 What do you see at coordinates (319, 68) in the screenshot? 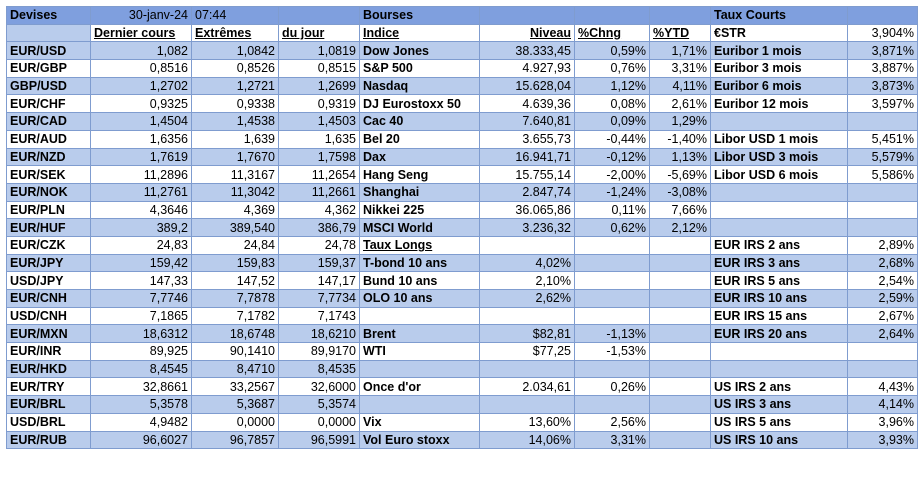
I see `fx-day: 0,8515` at bounding box center [319, 68].